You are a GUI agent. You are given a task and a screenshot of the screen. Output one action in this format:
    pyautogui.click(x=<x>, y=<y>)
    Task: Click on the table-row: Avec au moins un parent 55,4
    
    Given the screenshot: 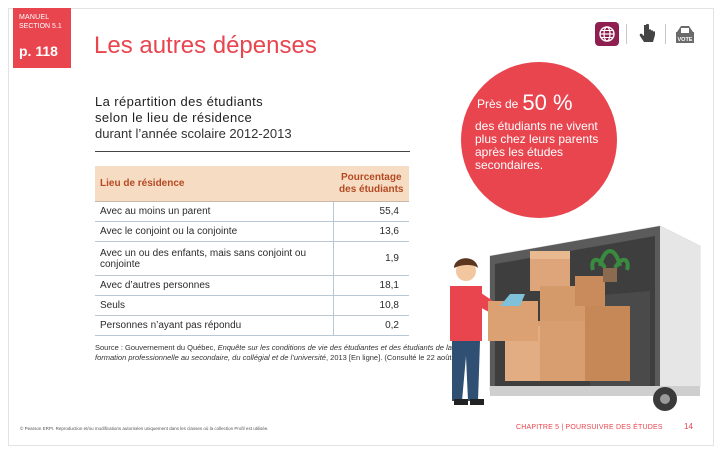 What is the action you would take?
    pyautogui.click(x=252, y=212)
    